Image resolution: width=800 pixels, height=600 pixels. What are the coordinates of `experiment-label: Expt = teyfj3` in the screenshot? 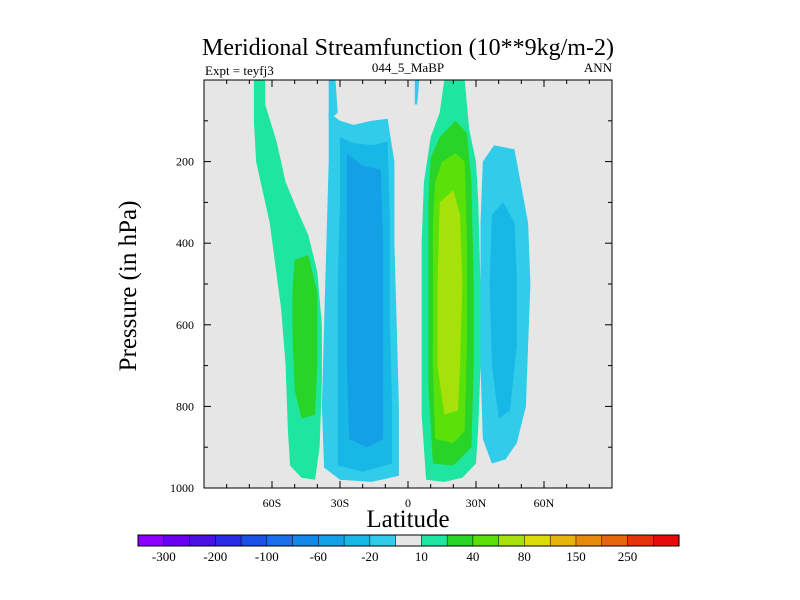 It's located at (239, 70).